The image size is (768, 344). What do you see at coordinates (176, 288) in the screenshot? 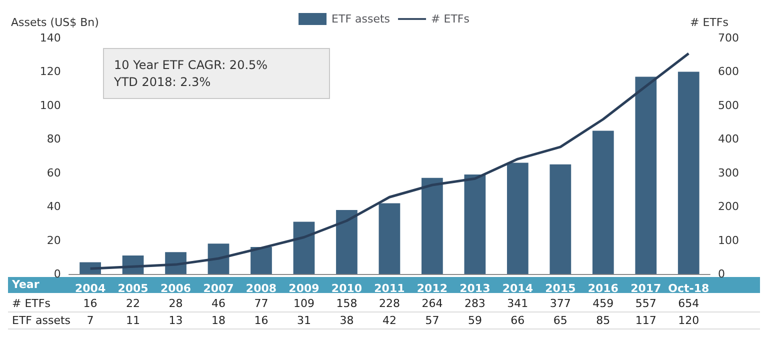
I see `x-tick-label: 2006` at bounding box center [176, 288].